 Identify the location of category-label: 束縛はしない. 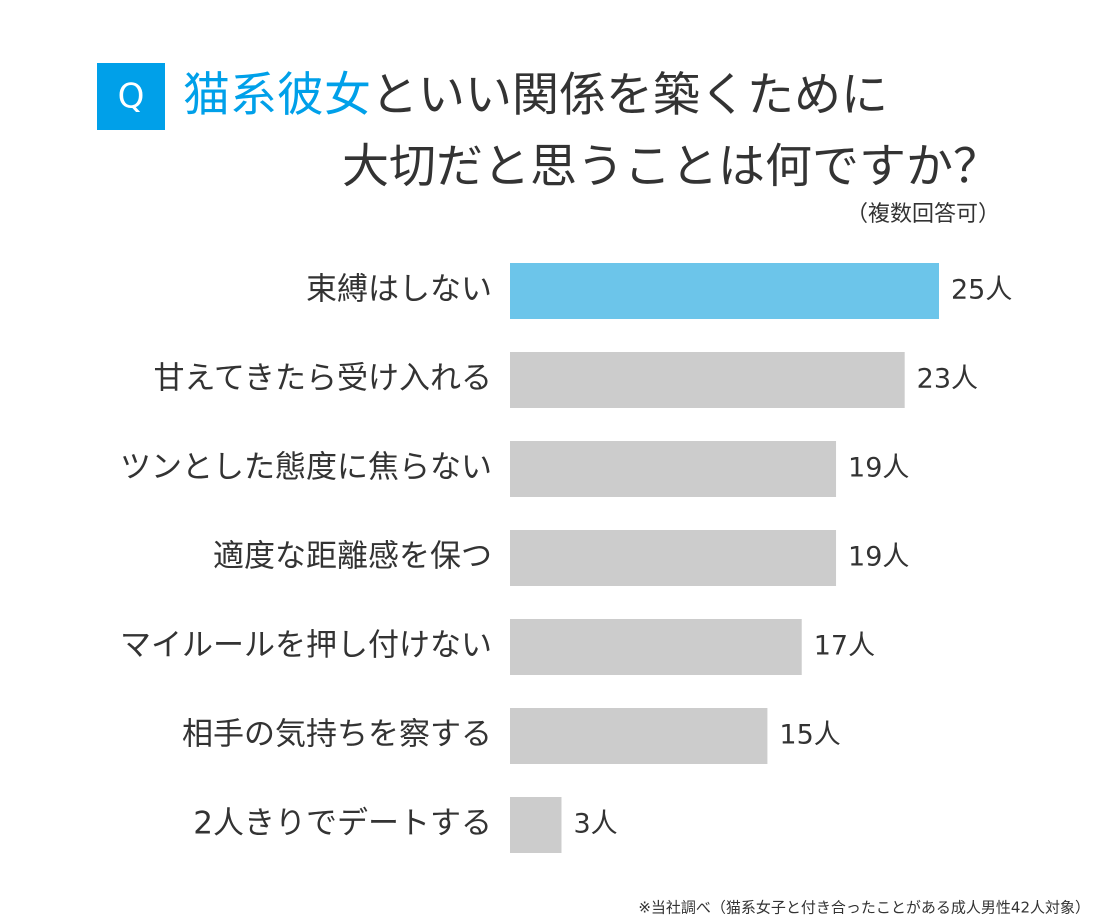
(399, 290).